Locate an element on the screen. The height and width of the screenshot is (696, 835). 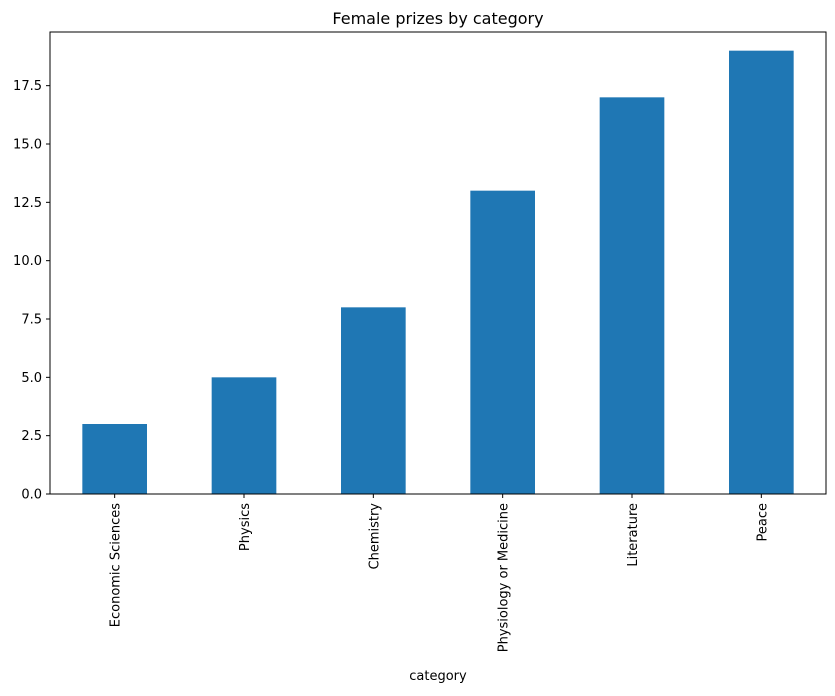
x-tick-label: Chemistry is located at coordinates (374, 536).